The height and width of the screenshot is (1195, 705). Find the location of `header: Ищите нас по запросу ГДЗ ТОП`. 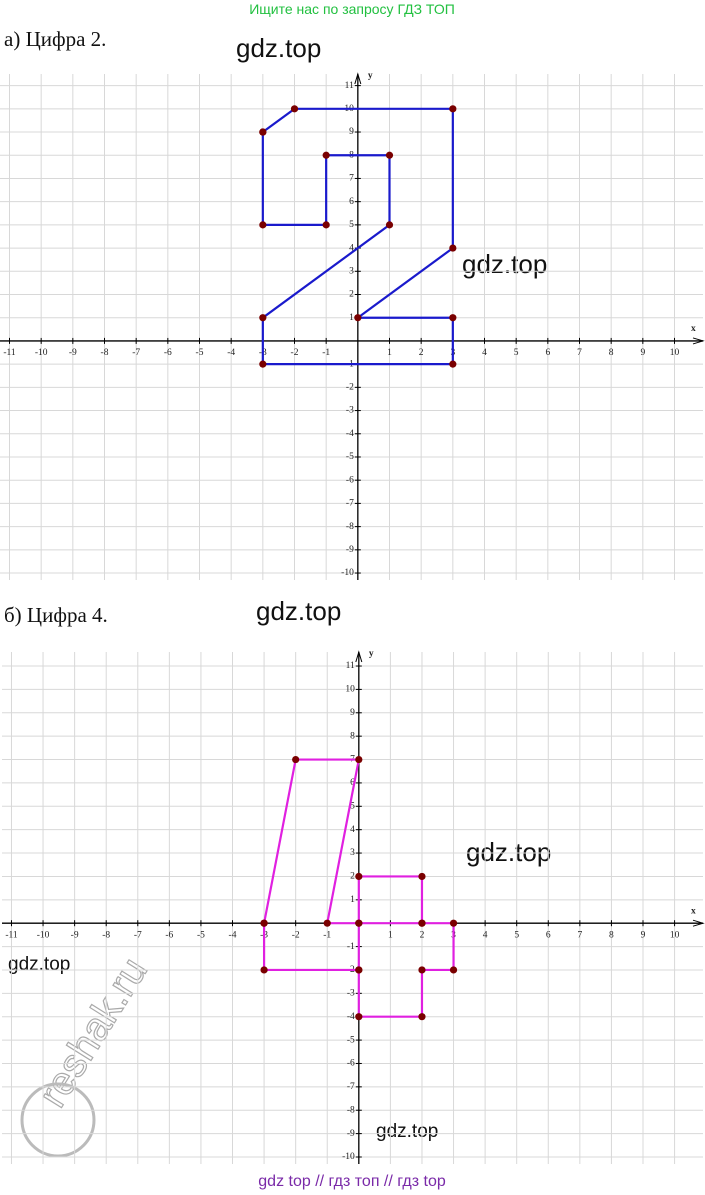

header: Ищите нас по запросу ГДЗ ТОП is located at coordinates (352, 9).